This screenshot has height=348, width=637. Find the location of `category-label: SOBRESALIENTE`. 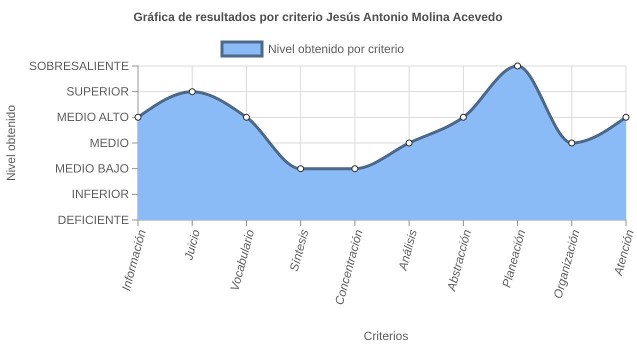

category-label: SOBRESALIENTE is located at coordinates (78, 65).